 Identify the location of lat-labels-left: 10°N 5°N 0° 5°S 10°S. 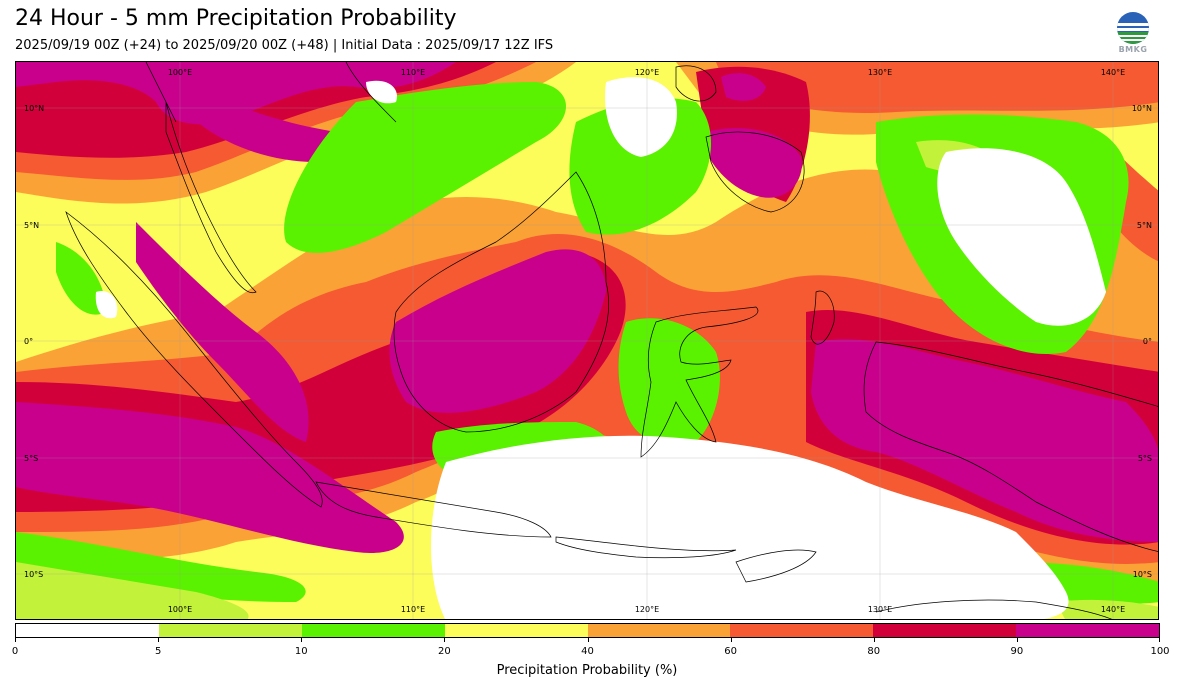
(34, 341).